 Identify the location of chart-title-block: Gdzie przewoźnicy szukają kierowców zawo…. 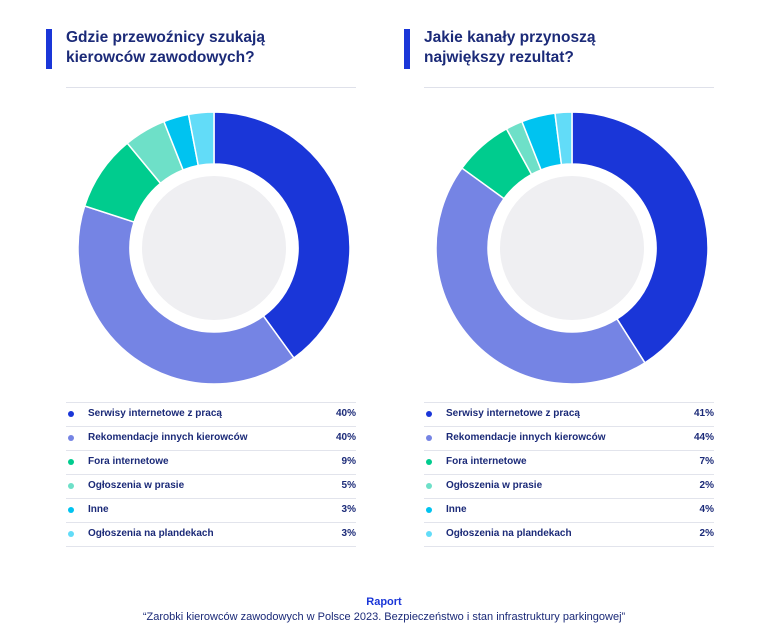
(192, 50).